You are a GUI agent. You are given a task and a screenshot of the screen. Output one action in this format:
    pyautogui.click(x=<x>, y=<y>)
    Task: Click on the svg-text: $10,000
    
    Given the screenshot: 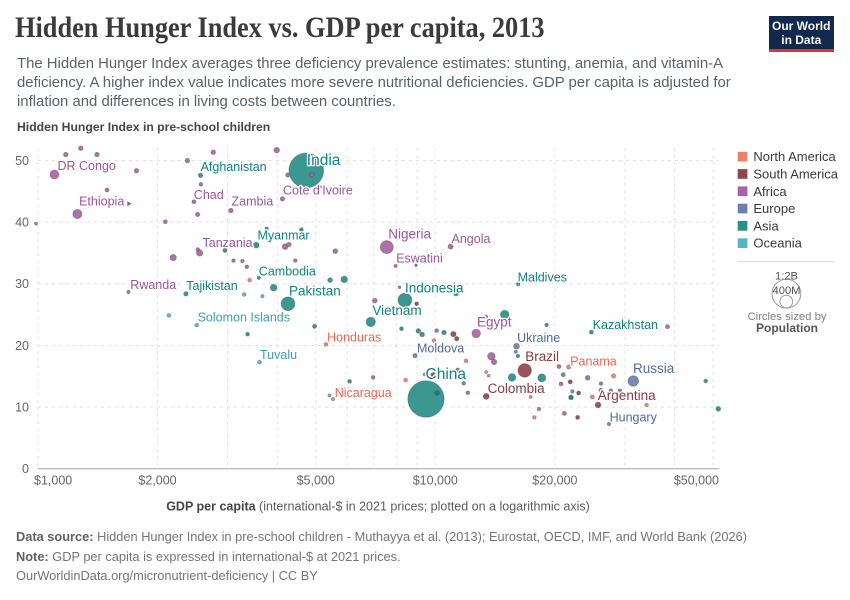 What is the action you would take?
    pyautogui.click(x=435, y=481)
    